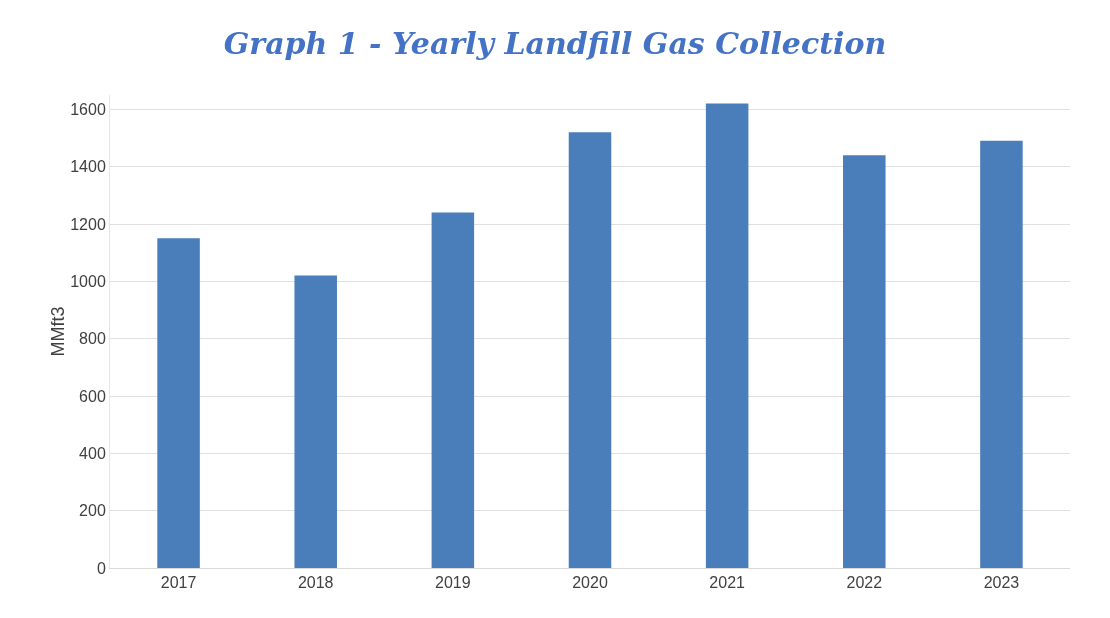  What do you see at coordinates (58, 331) in the screenshot?
I see `y-axis-title: MMft3` at bounding box center [58, 331].